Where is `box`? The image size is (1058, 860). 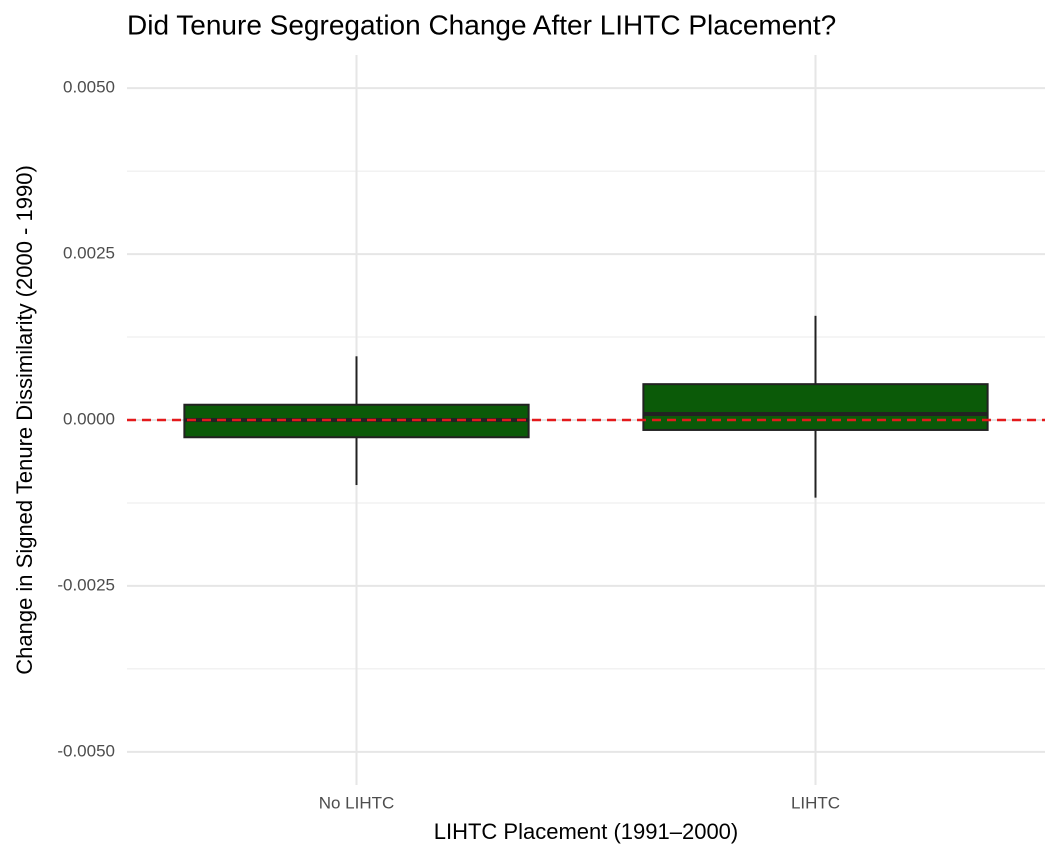 box is located at coordinates (815, 407).